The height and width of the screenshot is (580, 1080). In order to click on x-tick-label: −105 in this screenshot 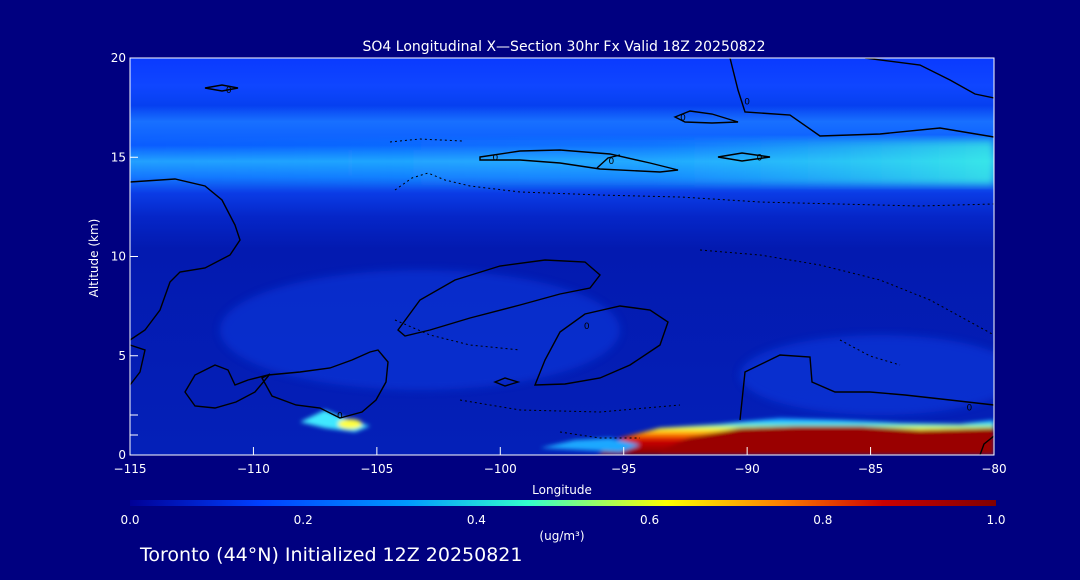, I will do `click(376, 469)`.